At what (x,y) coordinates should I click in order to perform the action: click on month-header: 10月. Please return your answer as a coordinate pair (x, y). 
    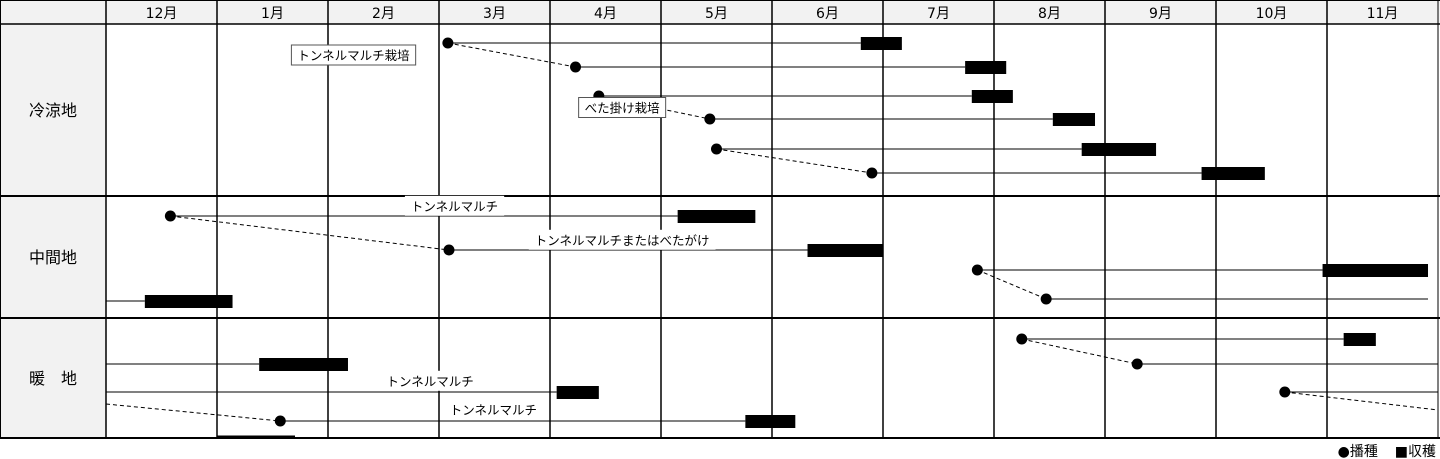
    Looking at the image, I should click on (1272, 14).